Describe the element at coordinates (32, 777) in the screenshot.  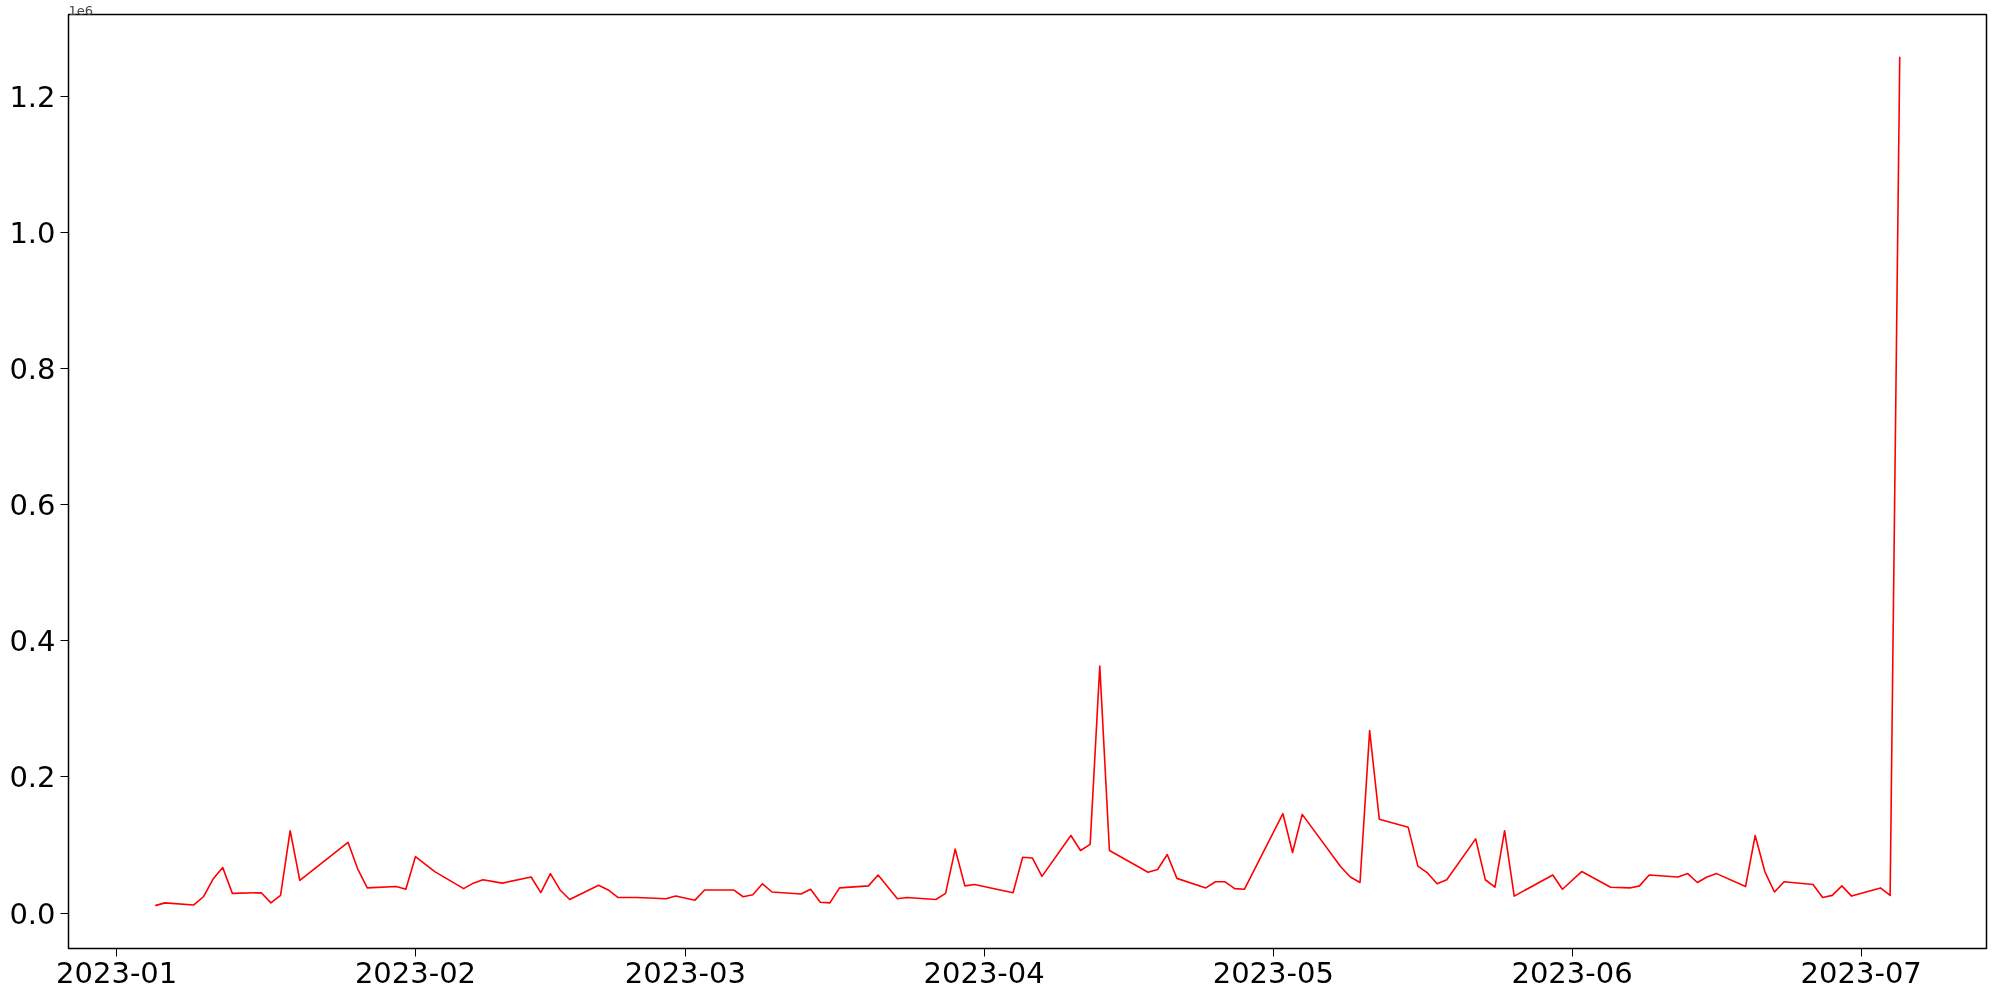
I see `y-tick-label: 0.2` at that location.